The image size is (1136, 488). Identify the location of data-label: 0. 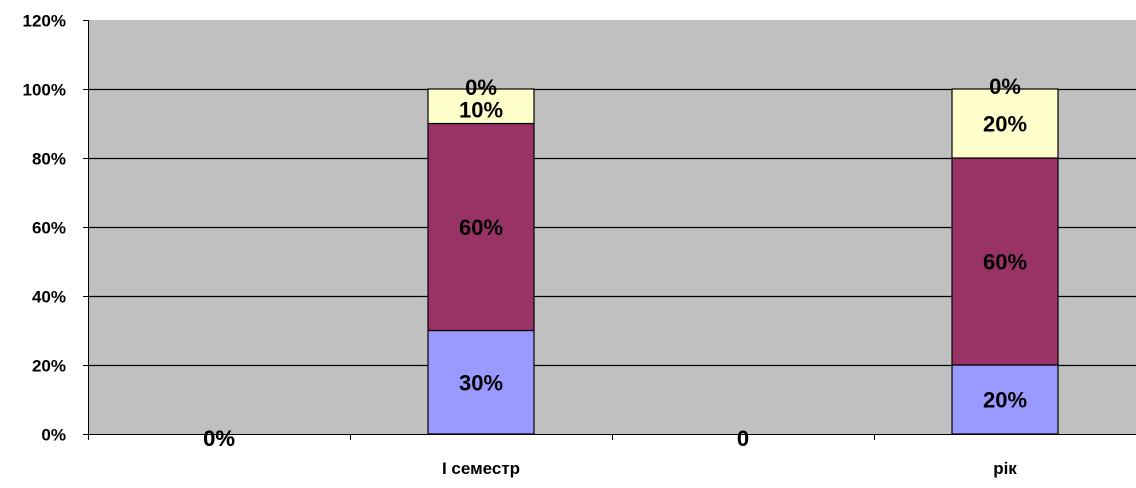
(743, 438).